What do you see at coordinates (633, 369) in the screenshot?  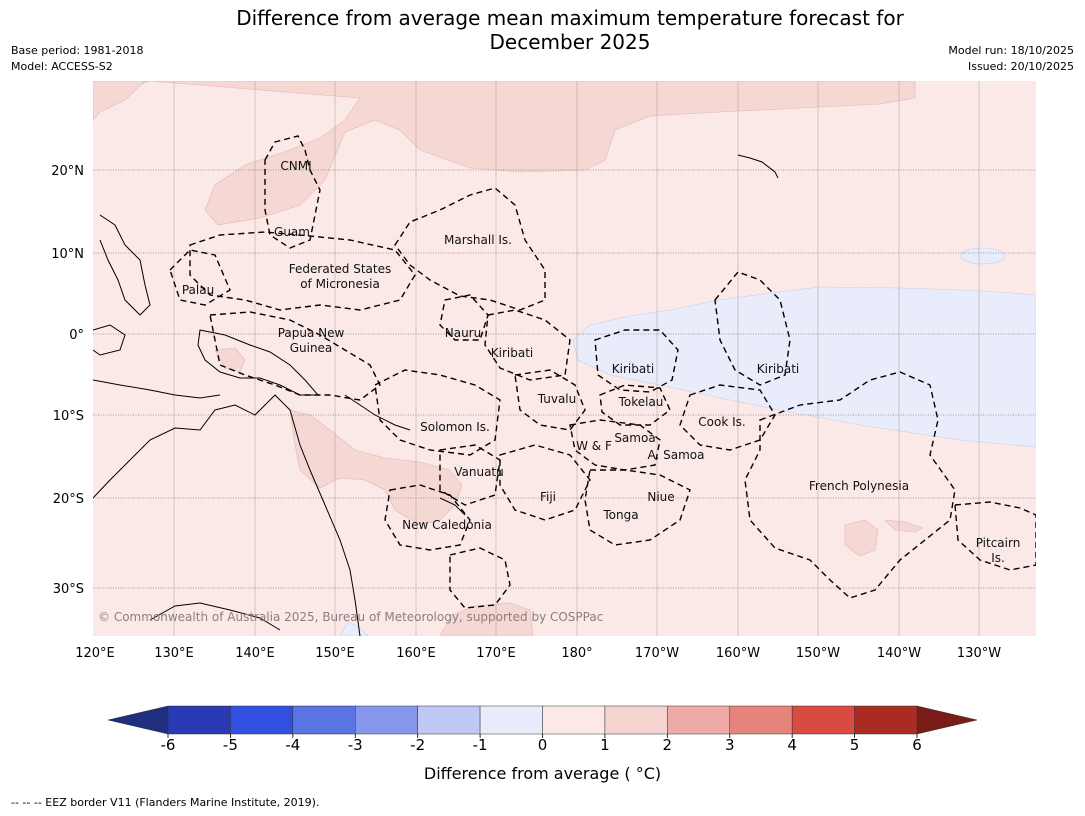 I see `label-kiribati-central: Kiribati` at bounding box center [633, 369].